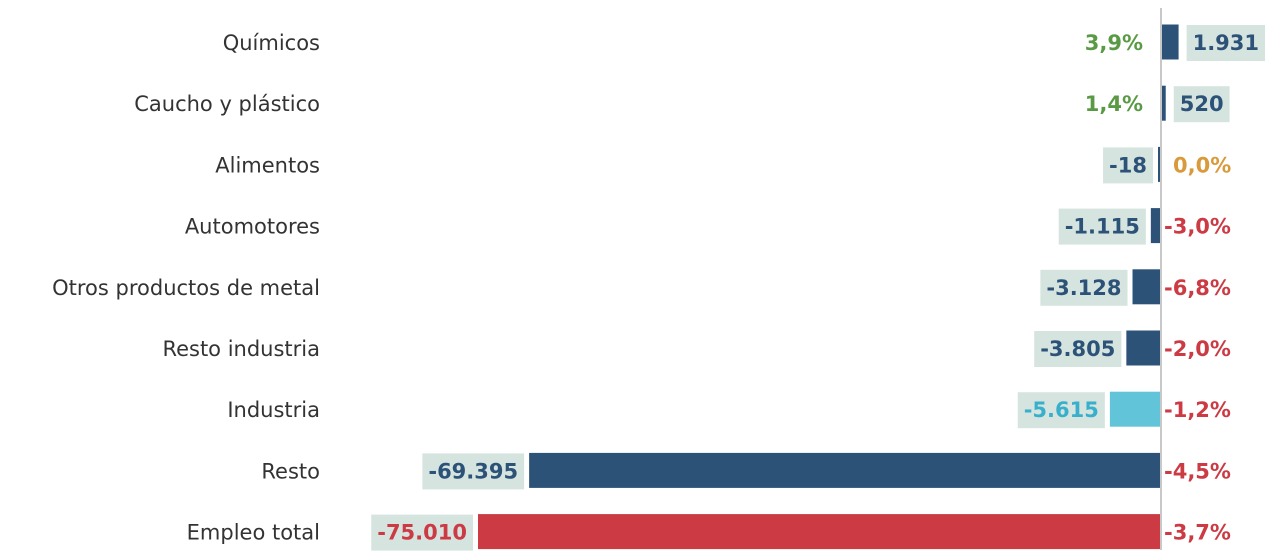 This screenshot has width=1276, height=553. Describe the element at coordinates (252, 227) in the screenshot. I see `category-label: Automotores` at that location.